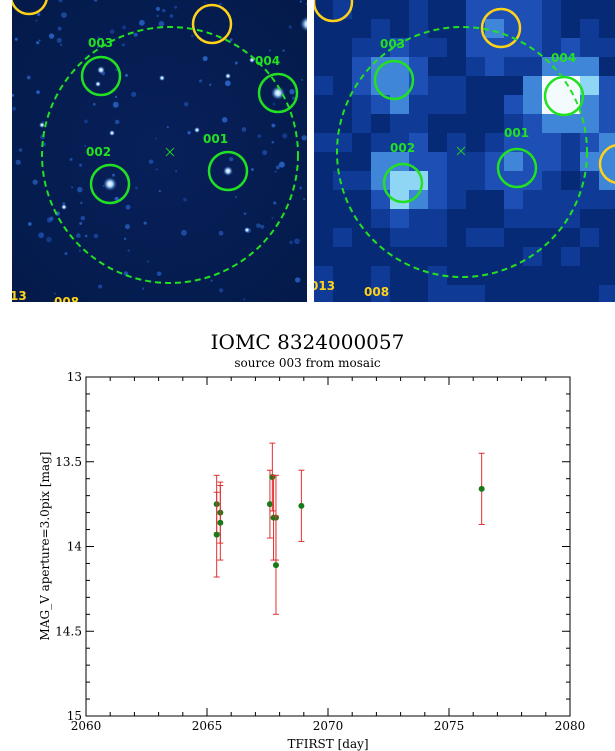 The width and height of the screenshot is (615, 751). I want to click on right-yellow-circle-edge, so click(606, 164).